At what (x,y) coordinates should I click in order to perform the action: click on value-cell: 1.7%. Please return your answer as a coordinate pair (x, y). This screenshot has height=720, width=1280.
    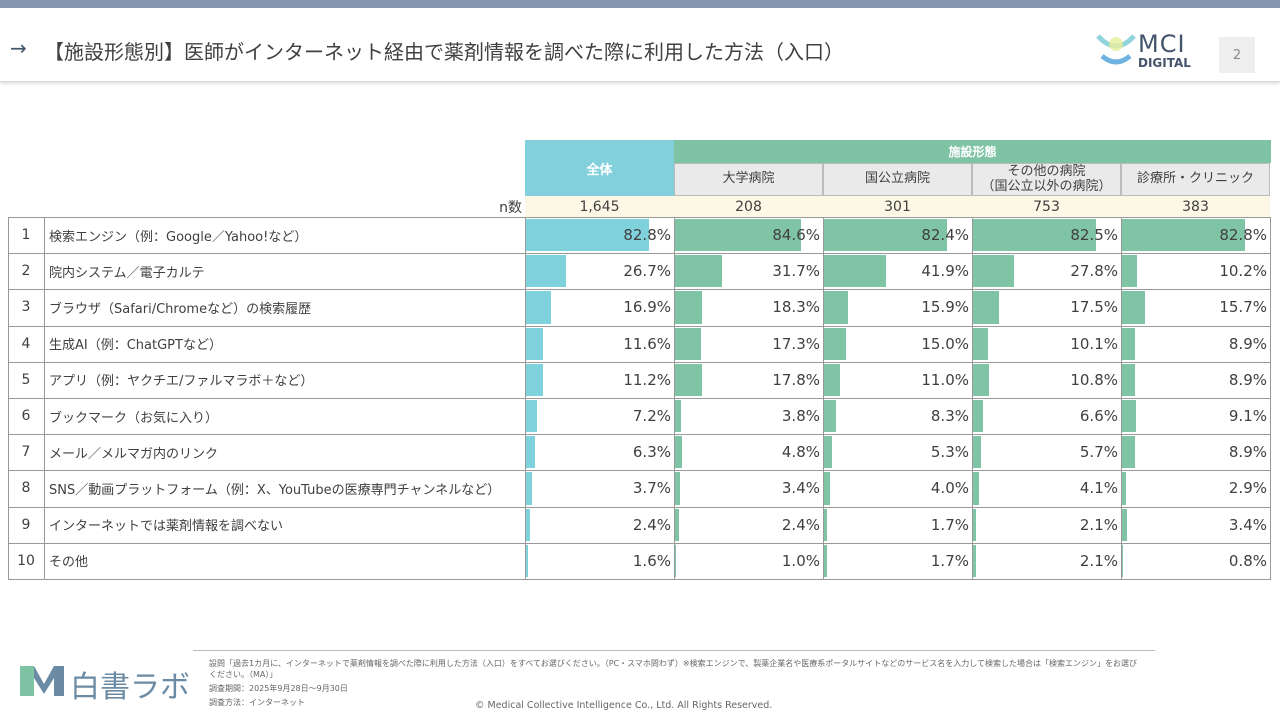
    Looking at the image, I should click on (897, 524).